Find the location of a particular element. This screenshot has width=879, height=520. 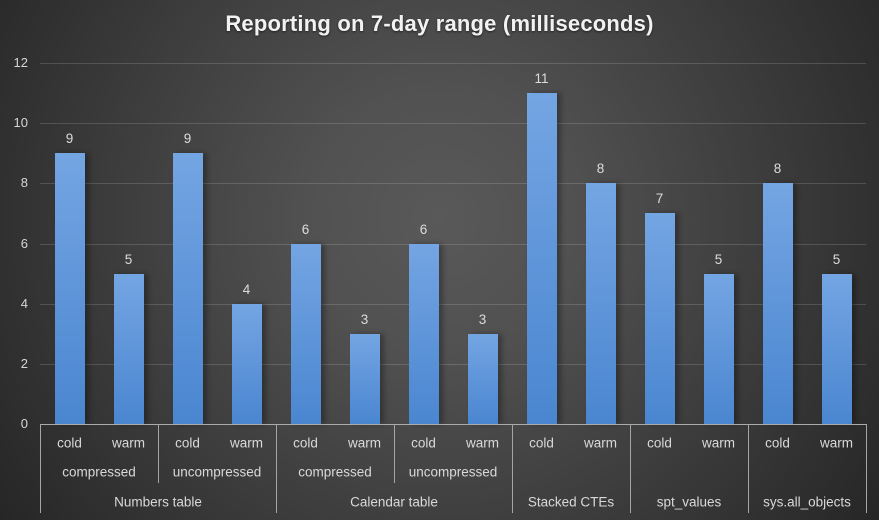

y-axis-tick-label: 4 is located at coordinates (24, 303).